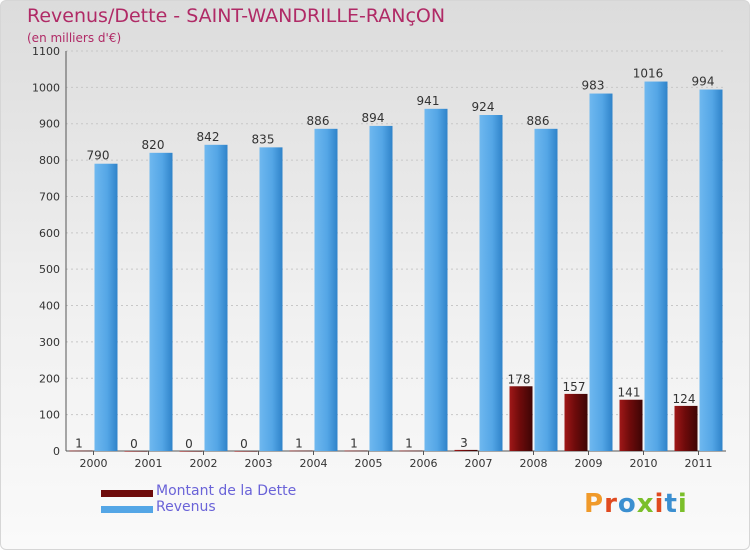  What do you see at coordinates (74, 38) in the screenshot?
I see `chart-subtitle: (en milliers d'€)` at bounding box center [74, 38].